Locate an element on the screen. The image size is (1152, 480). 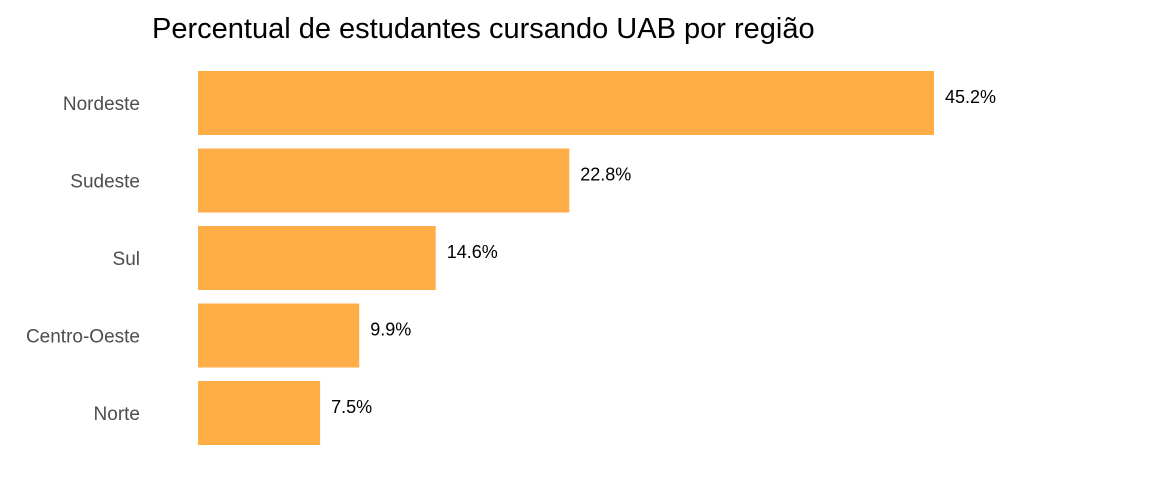
category-label: Nordeste is located at coordinates (101, 104).